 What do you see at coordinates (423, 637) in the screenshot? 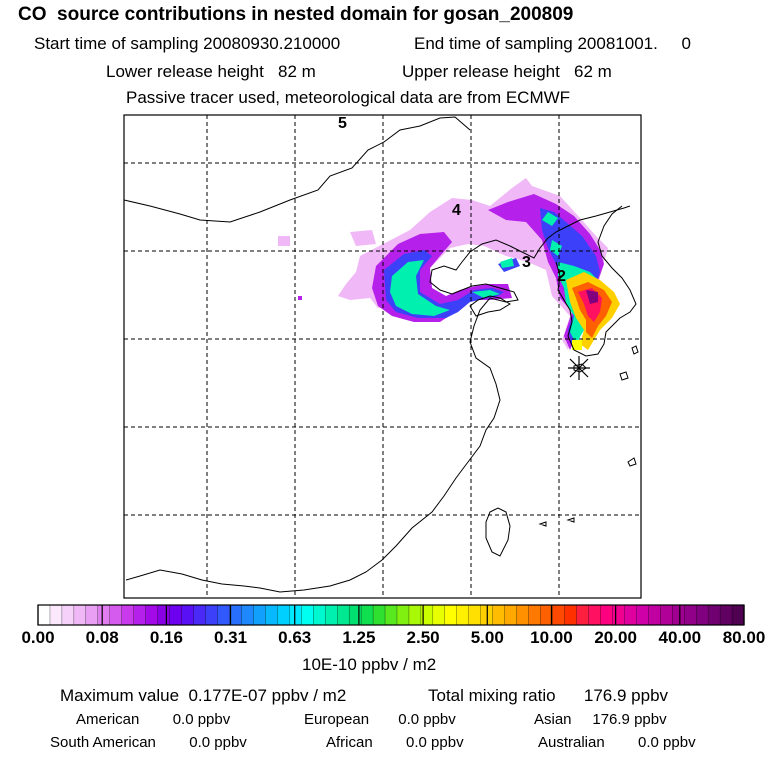
I see `colorbar-tick-label: 2.50` at bounding box center [423, 637].